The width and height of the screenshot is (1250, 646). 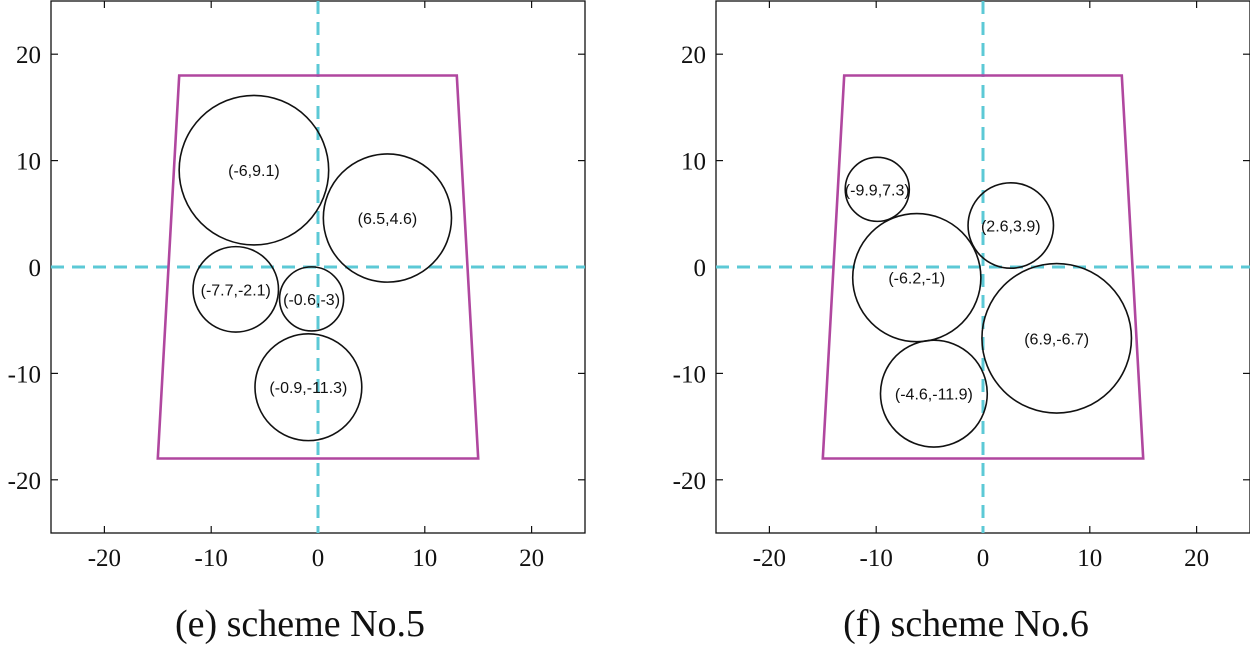 I want to click on circle-label: (-0.9,-11.3), so click(x=308, y=388).